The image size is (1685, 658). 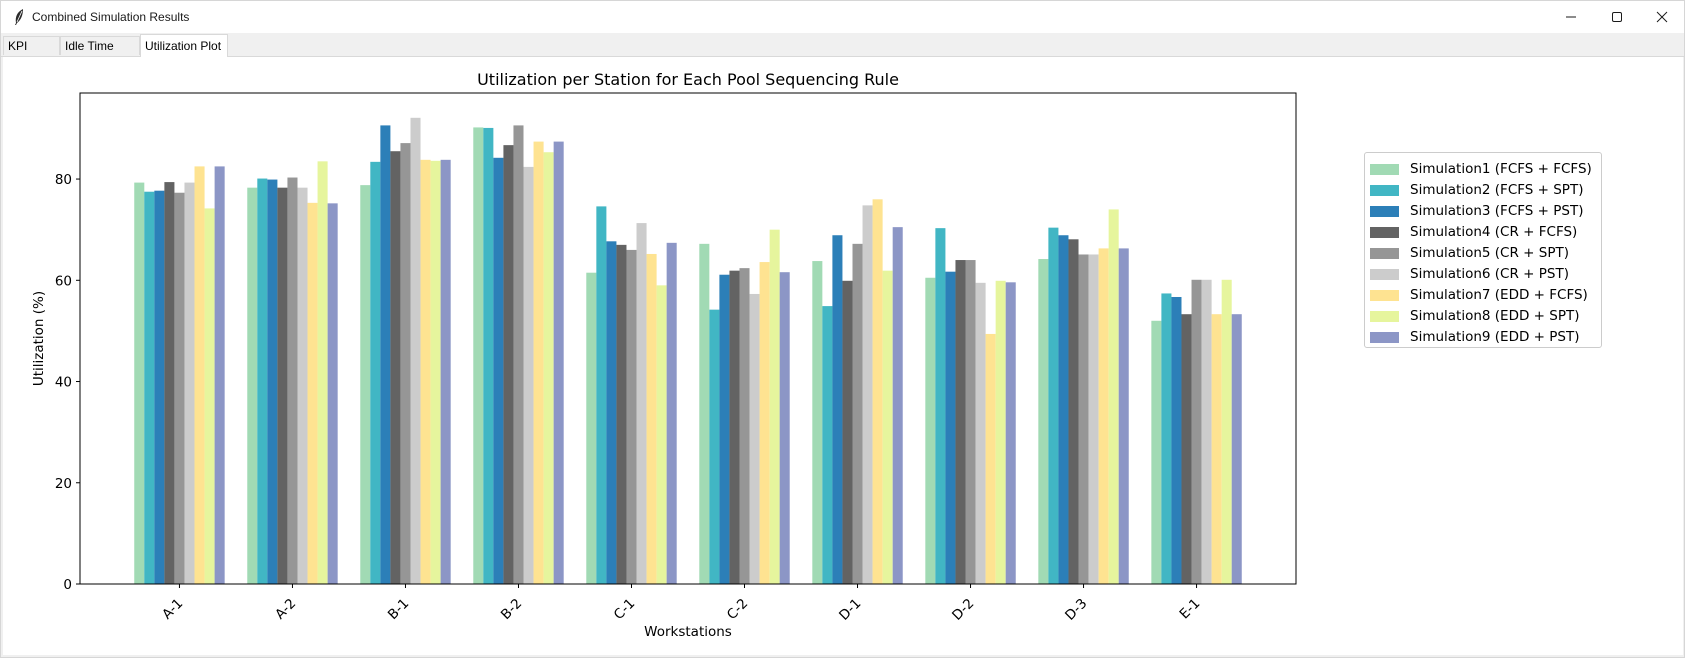 I want to click on legend-label: Simulation2 (FCFS + SPT), so click(x=1497, y=190).